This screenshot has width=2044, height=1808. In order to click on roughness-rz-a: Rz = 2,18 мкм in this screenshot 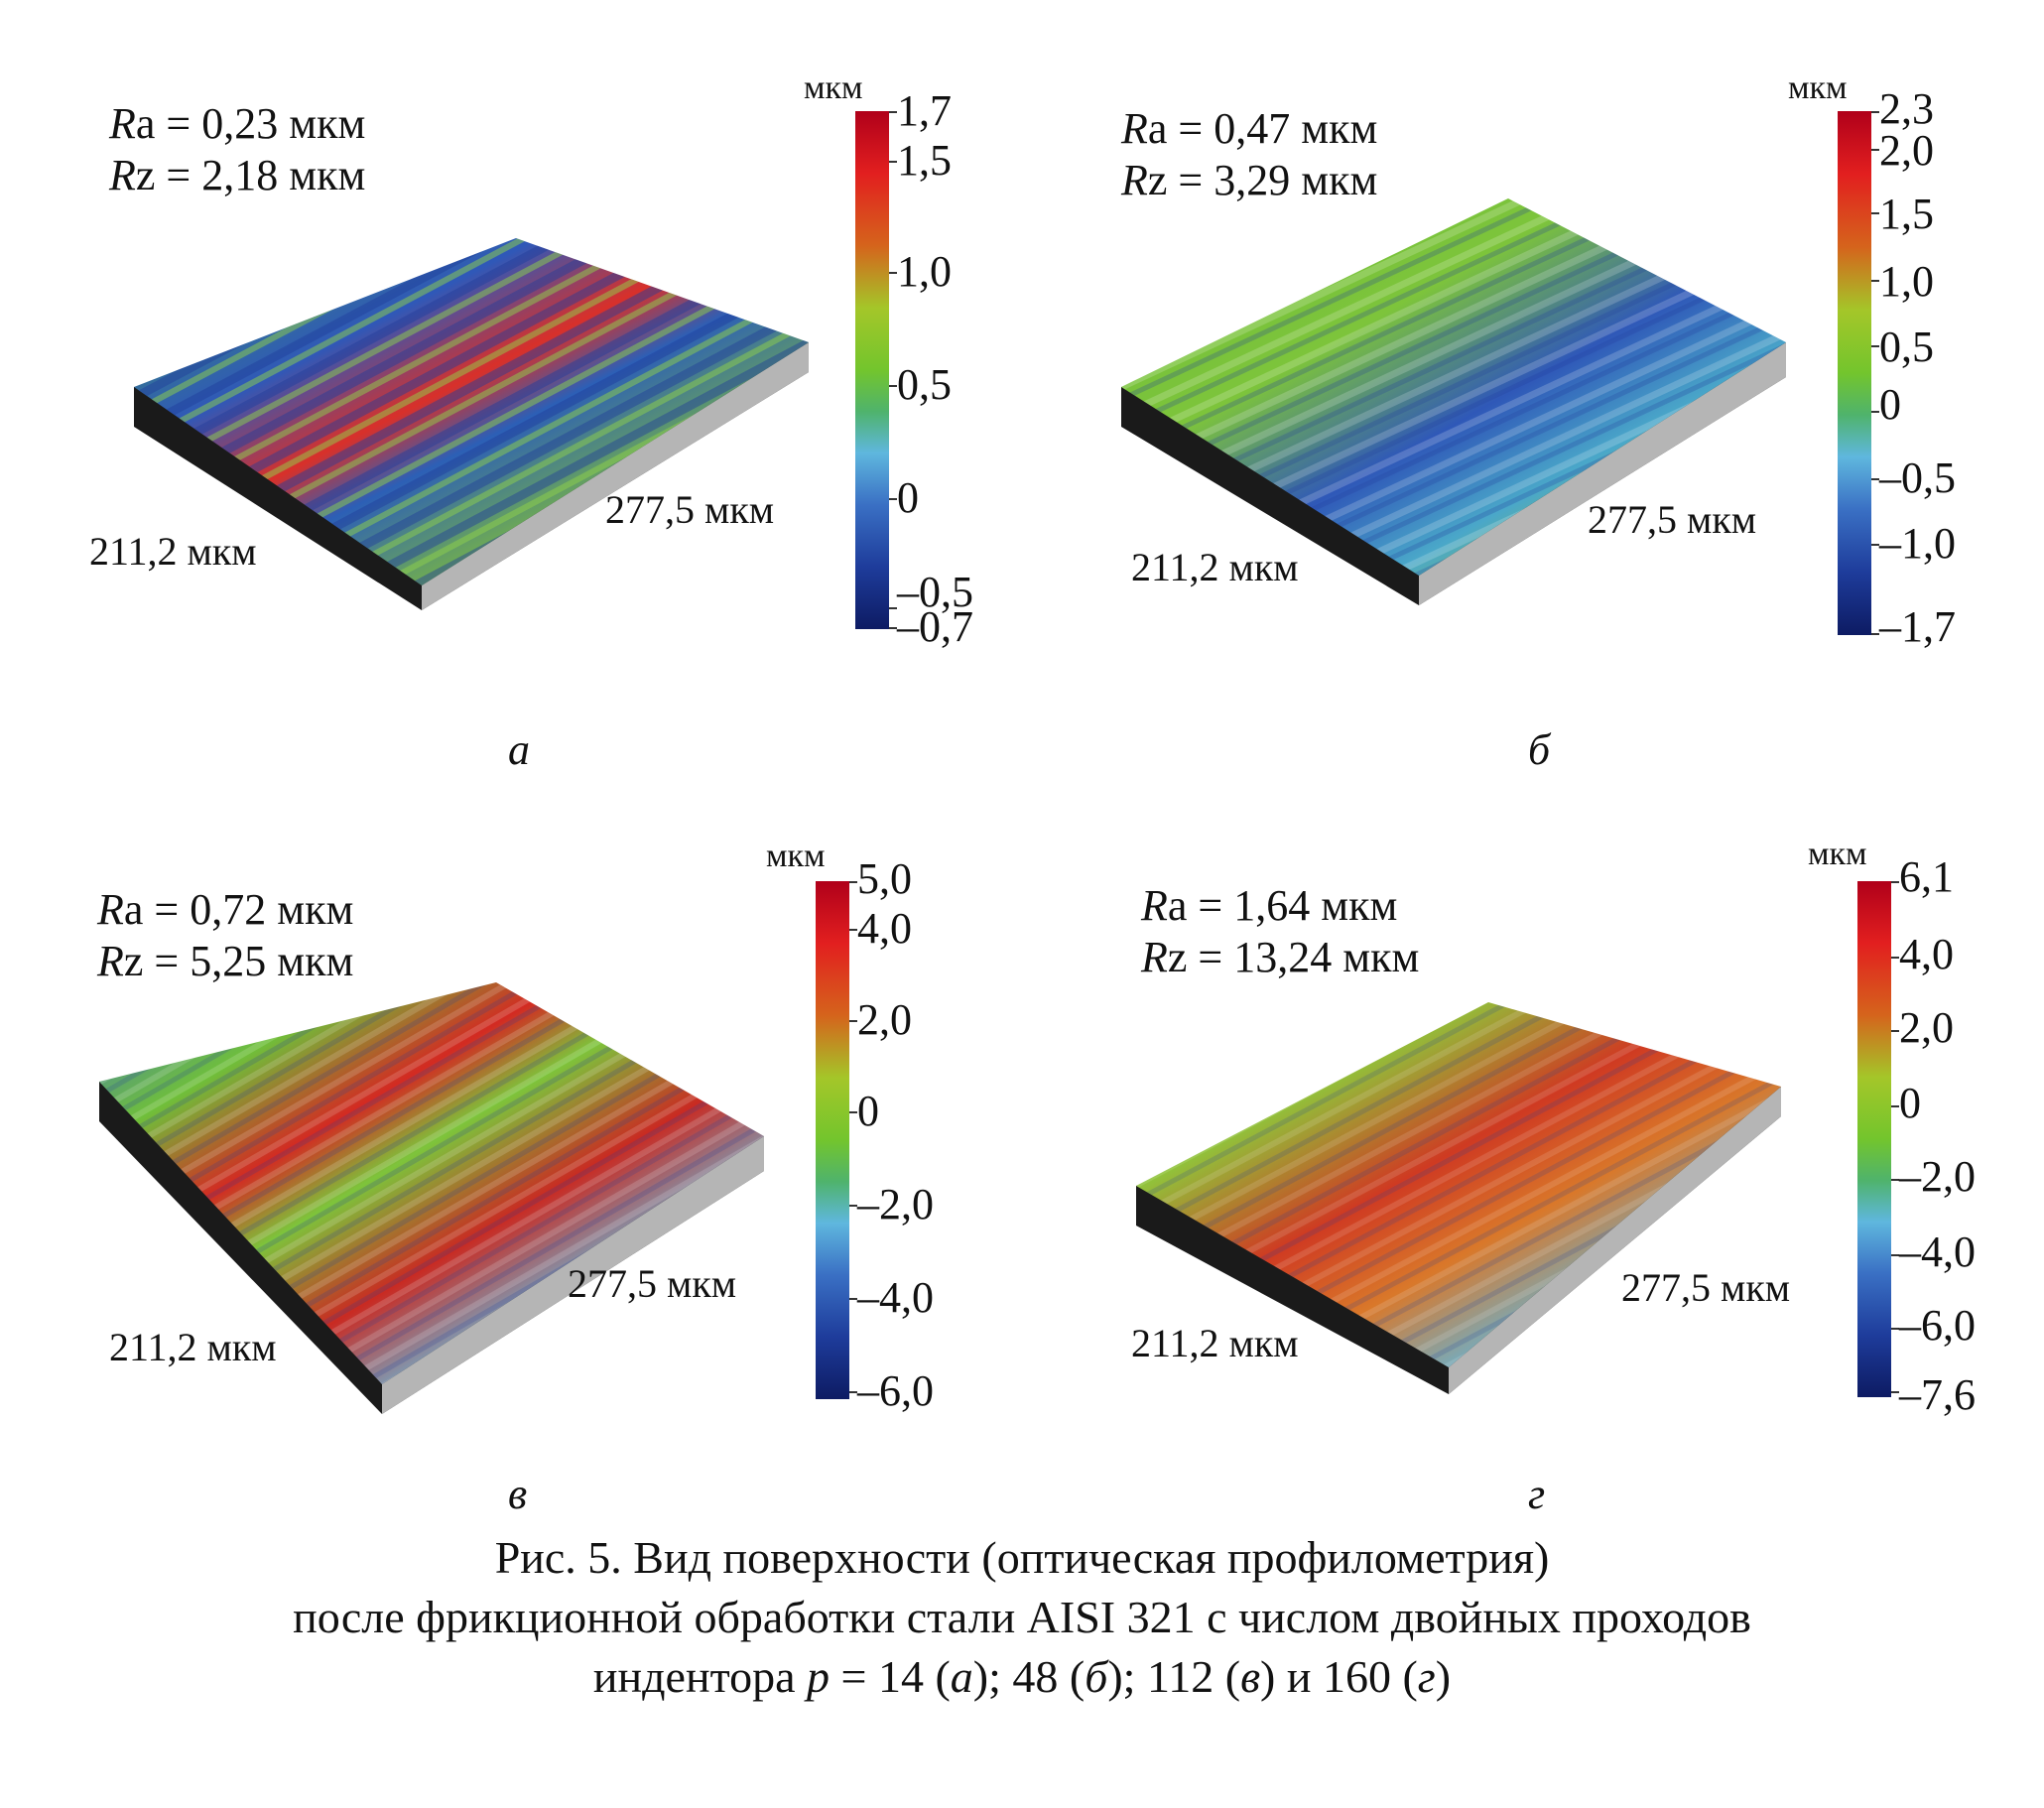, I will do `click(237, 175)`.